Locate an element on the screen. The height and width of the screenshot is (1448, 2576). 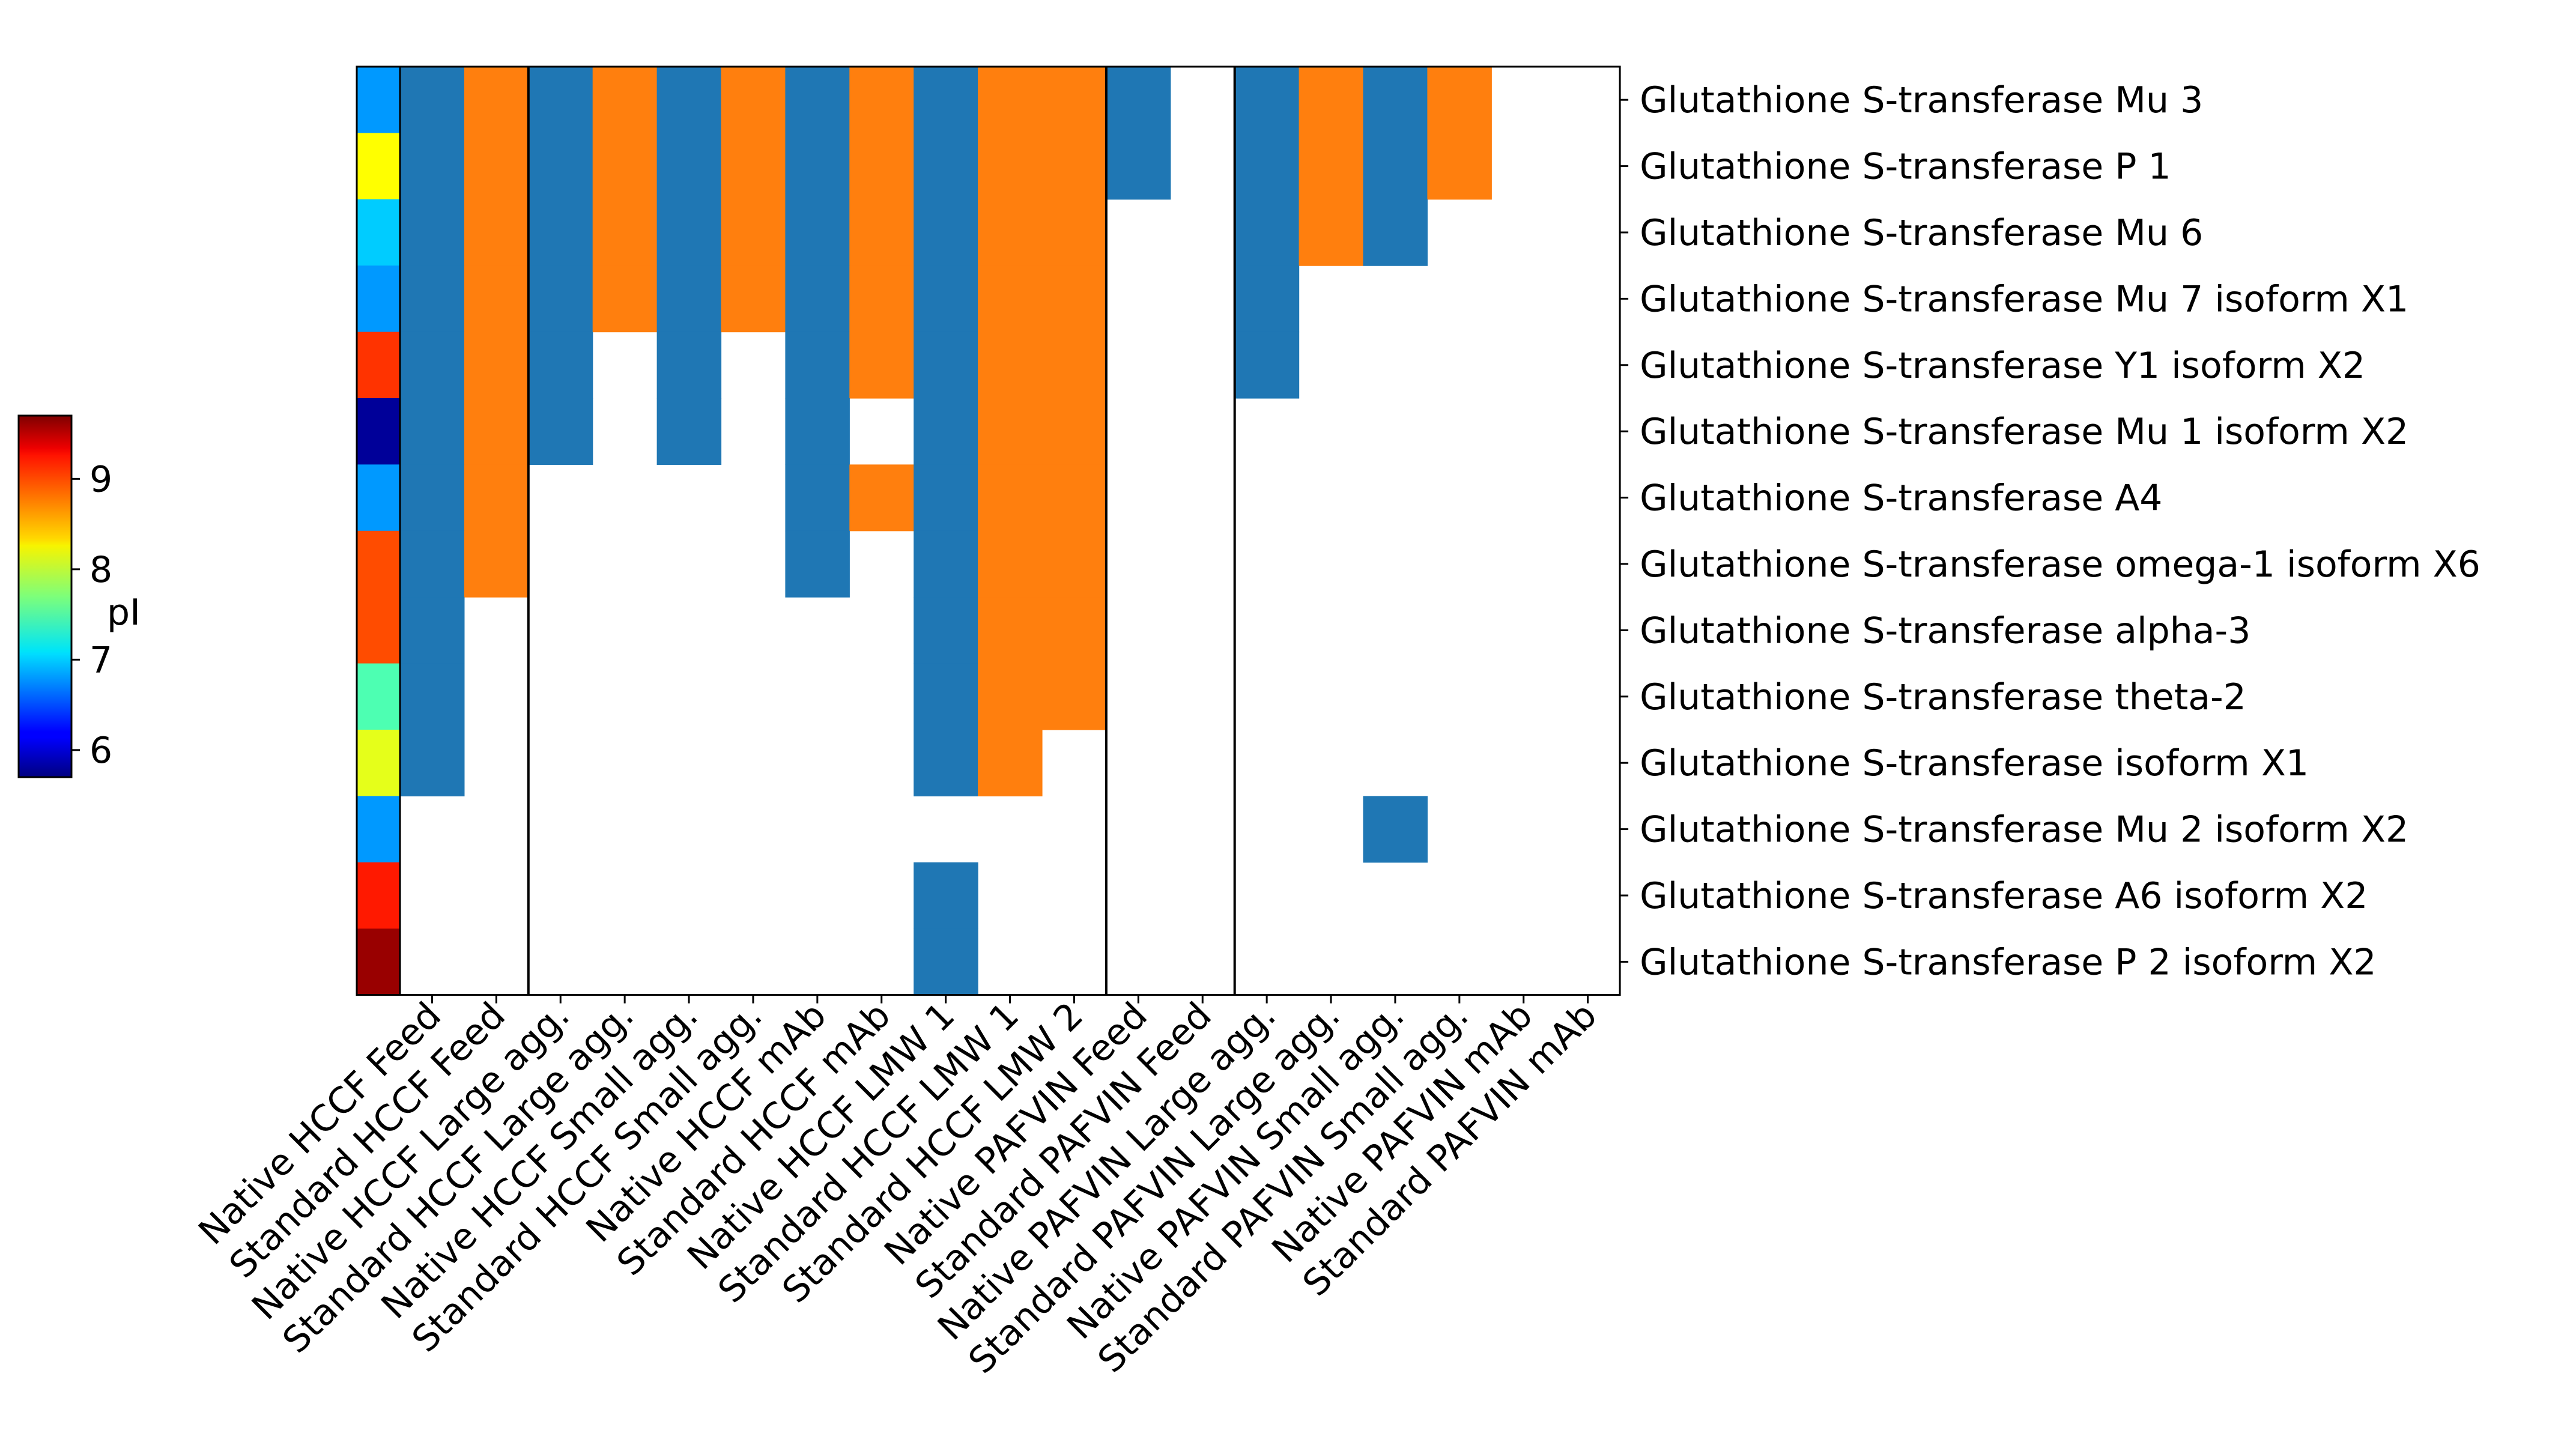
row-label: Glutathione S-transferase Y1 isoform X2 is located at coordinates (2002, 366).